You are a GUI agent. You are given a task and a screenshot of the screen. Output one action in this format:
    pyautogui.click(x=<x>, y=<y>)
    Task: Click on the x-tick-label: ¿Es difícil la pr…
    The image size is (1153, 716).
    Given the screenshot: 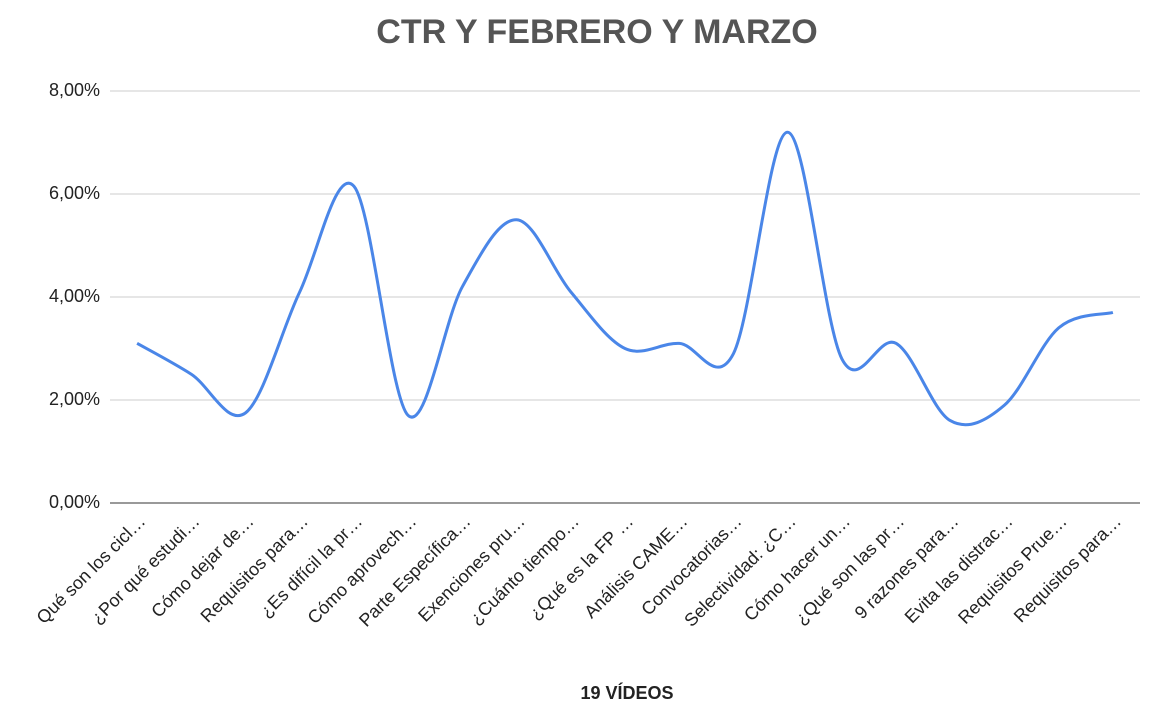 What is the action you would take?
    pyautogui.click(x=311, y=566)
    